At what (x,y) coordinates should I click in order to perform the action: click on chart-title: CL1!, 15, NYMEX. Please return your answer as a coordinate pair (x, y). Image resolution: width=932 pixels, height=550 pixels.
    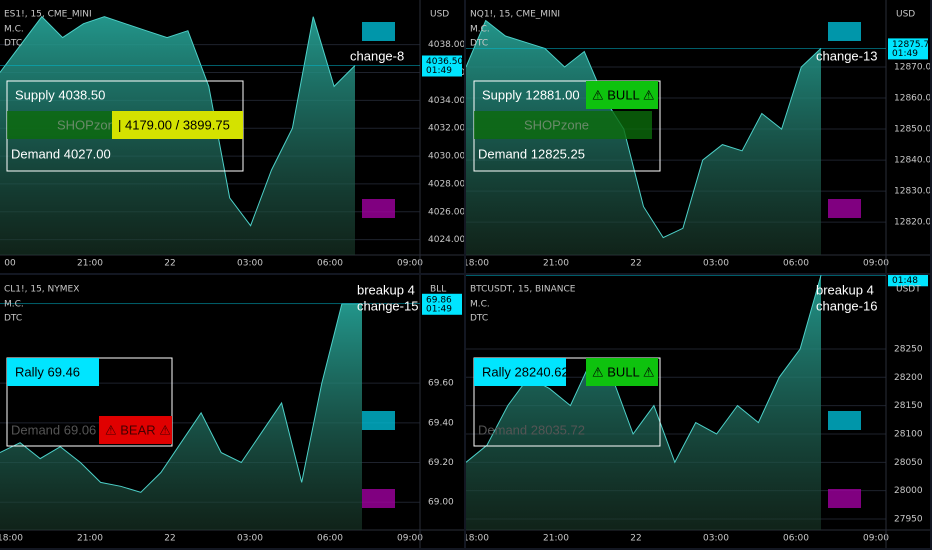
    Looking at the image, I should click on (41, 290).